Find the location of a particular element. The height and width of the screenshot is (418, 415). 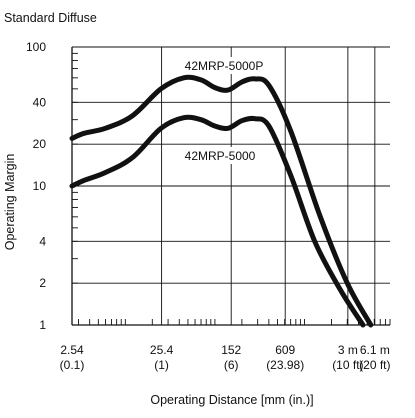

series-annotation: 42MRP-5000 is located at coordinates (220, 156).